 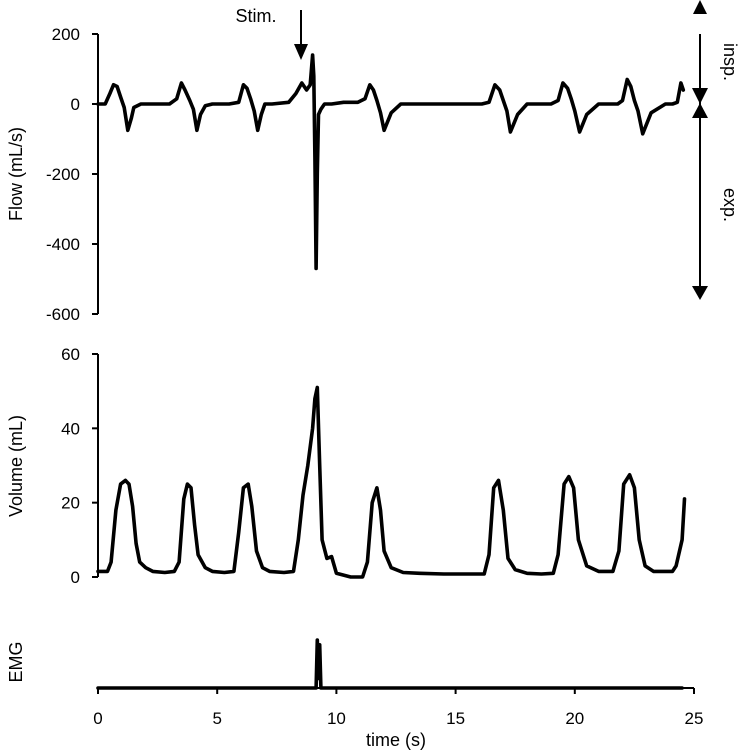 What do you see at coordinates (75, 577) in the screenshot?
I see `volume-tick-label: 0` at bounding box center [75, 577].